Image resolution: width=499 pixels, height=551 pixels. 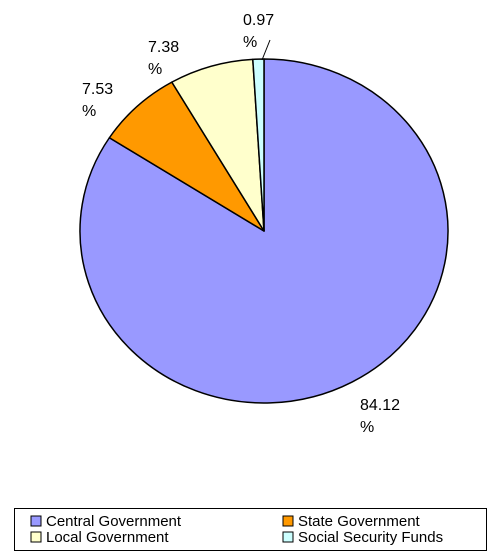 I want to click on legend-label-3: Social Security Funds, so click(x=370, y=537).